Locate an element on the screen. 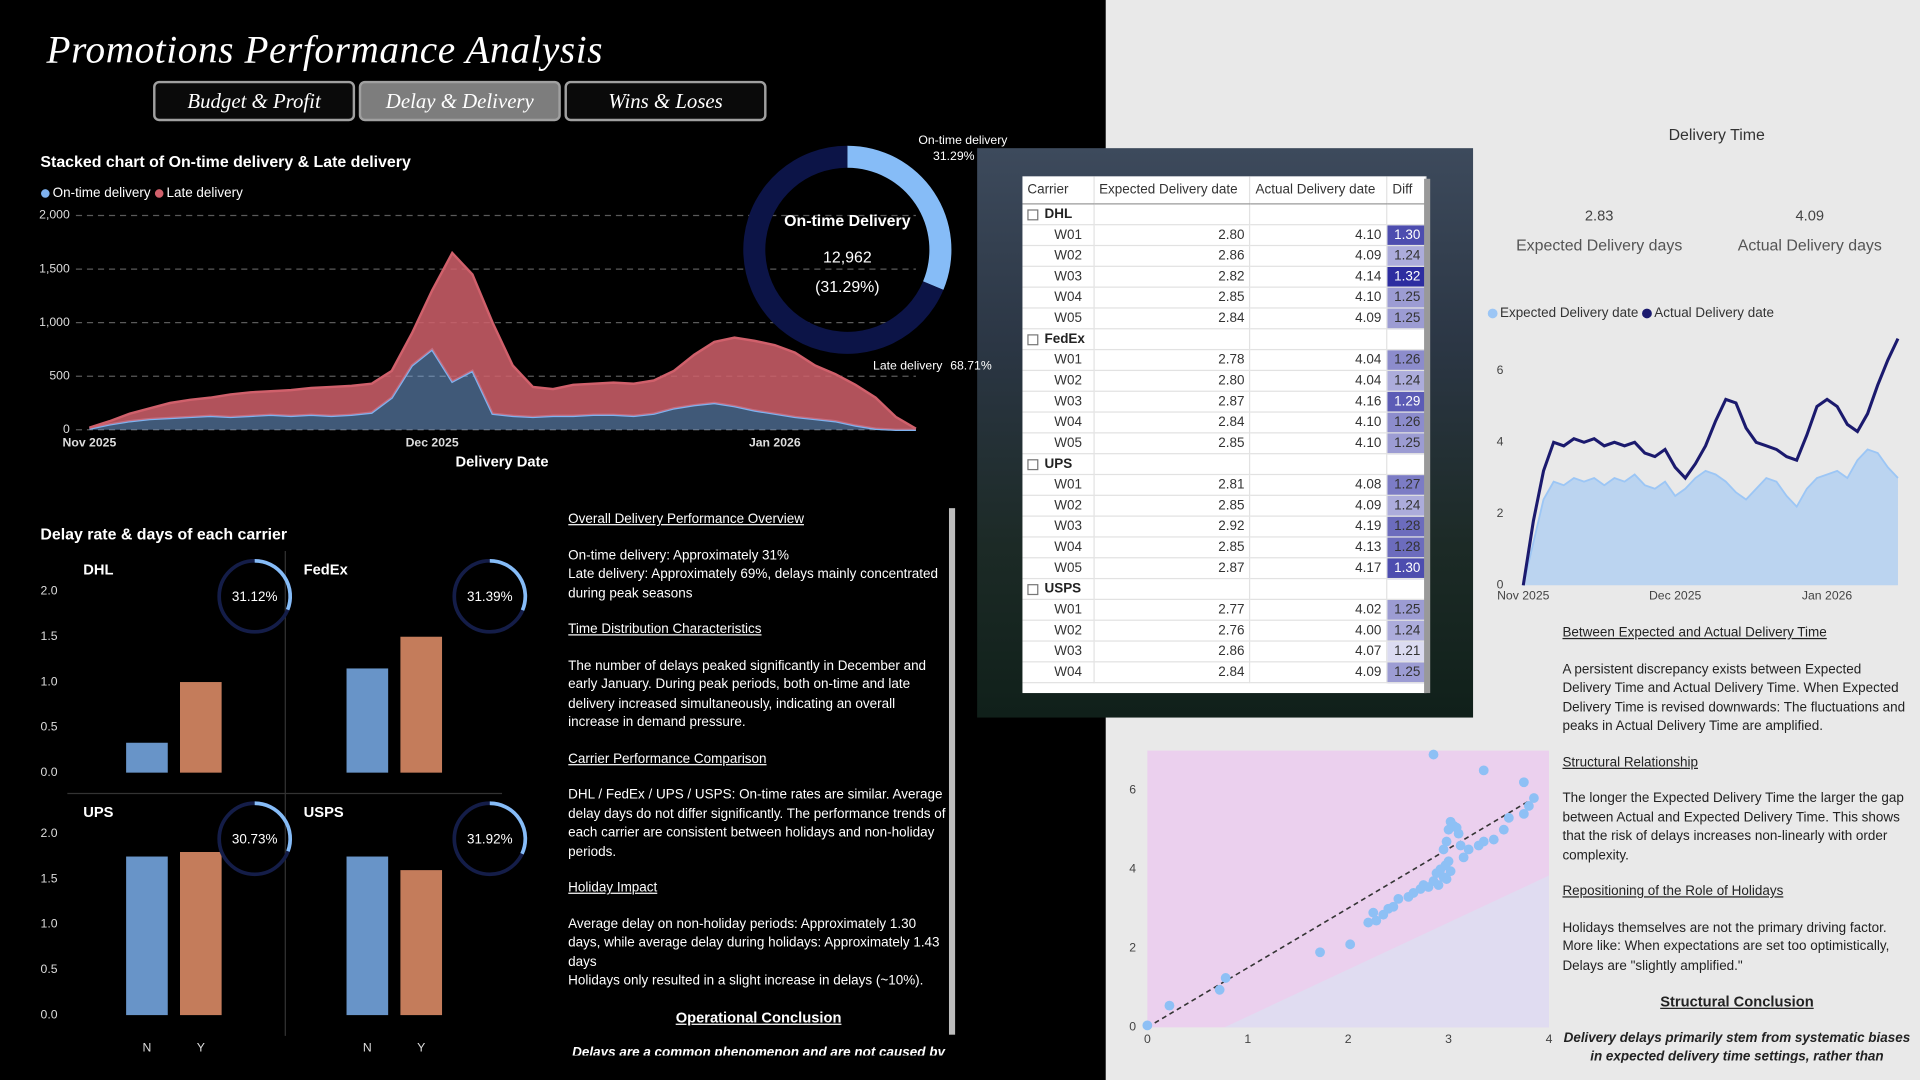 The width and height of the screenshot is (1920, 1080). y-tick-label: 0.5 is located at coordinates (49, 727).